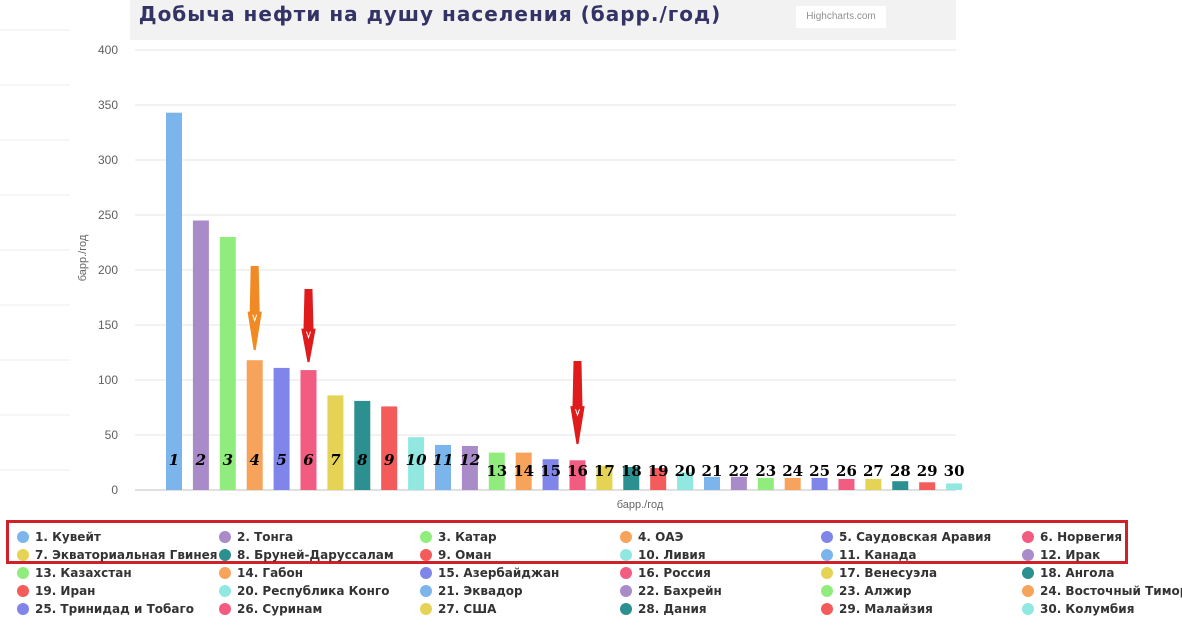  What do you see at coordinates (915, 537) in the screenshot?
I see `legend-label: 5. Саудовская Аравия` at bounding box center [915, 537].